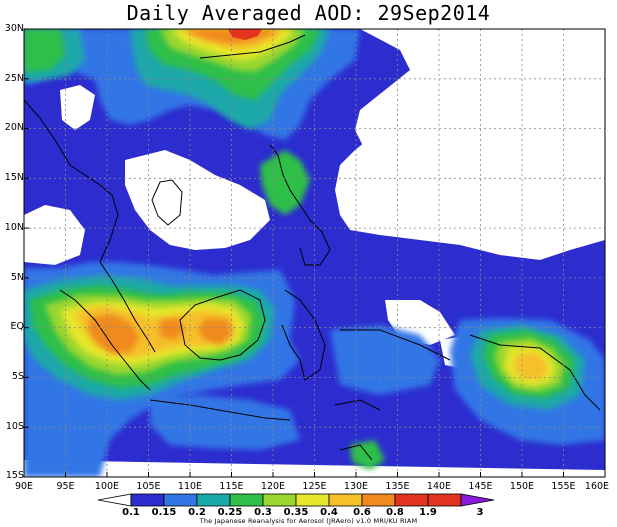 Image resolution: width=617 pixels, height=527 pixels. I want to click on colorbar-label: 0.25, so click(230, 512).